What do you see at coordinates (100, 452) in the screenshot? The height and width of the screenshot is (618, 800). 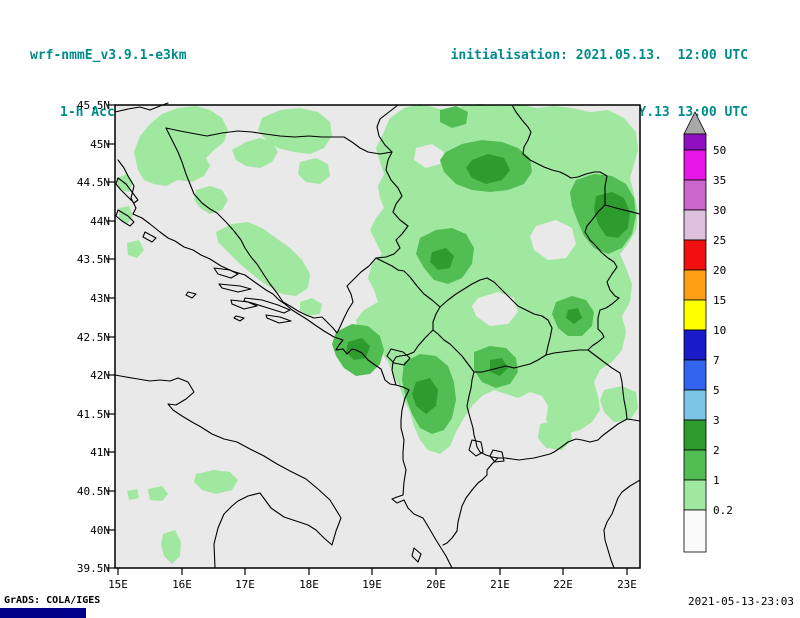 I see `lat-tick-label: 41N` at bounding box center [100, 452].